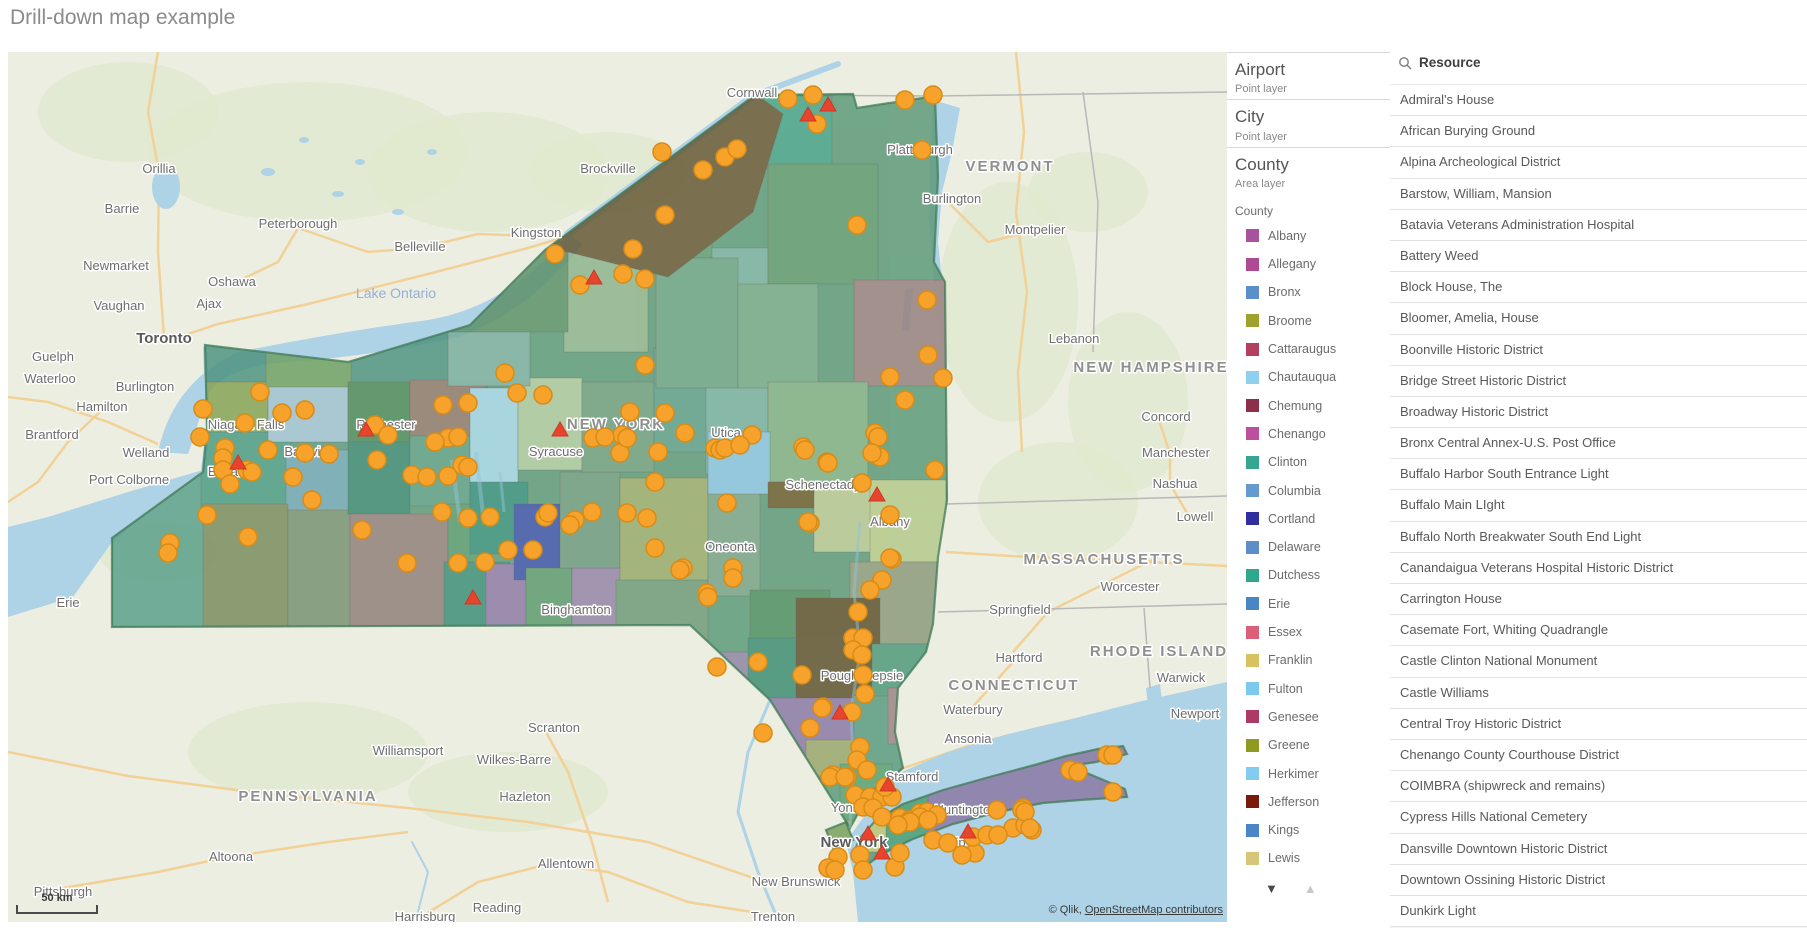 The width and height of the screenshot is (1807, 928). What do you see at coordinates (1308, 745) in the screenshot?
I see `legend-county-item: Greene` at bounding box center [1308, 745].